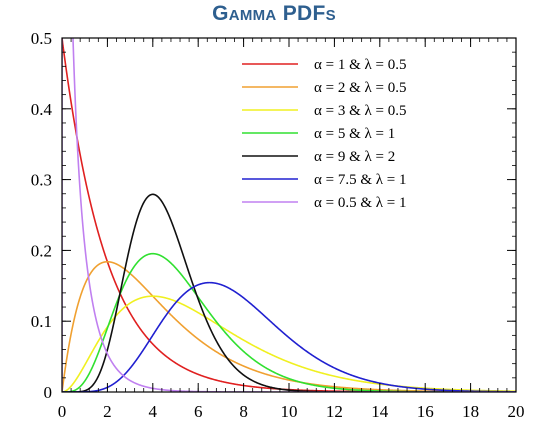 This screenshot has height=442, width=548. What do you see at coordinates (41, 180) in the screenshot?
I see `y-tick-label: 0.3` at bounding box center [41, 180].